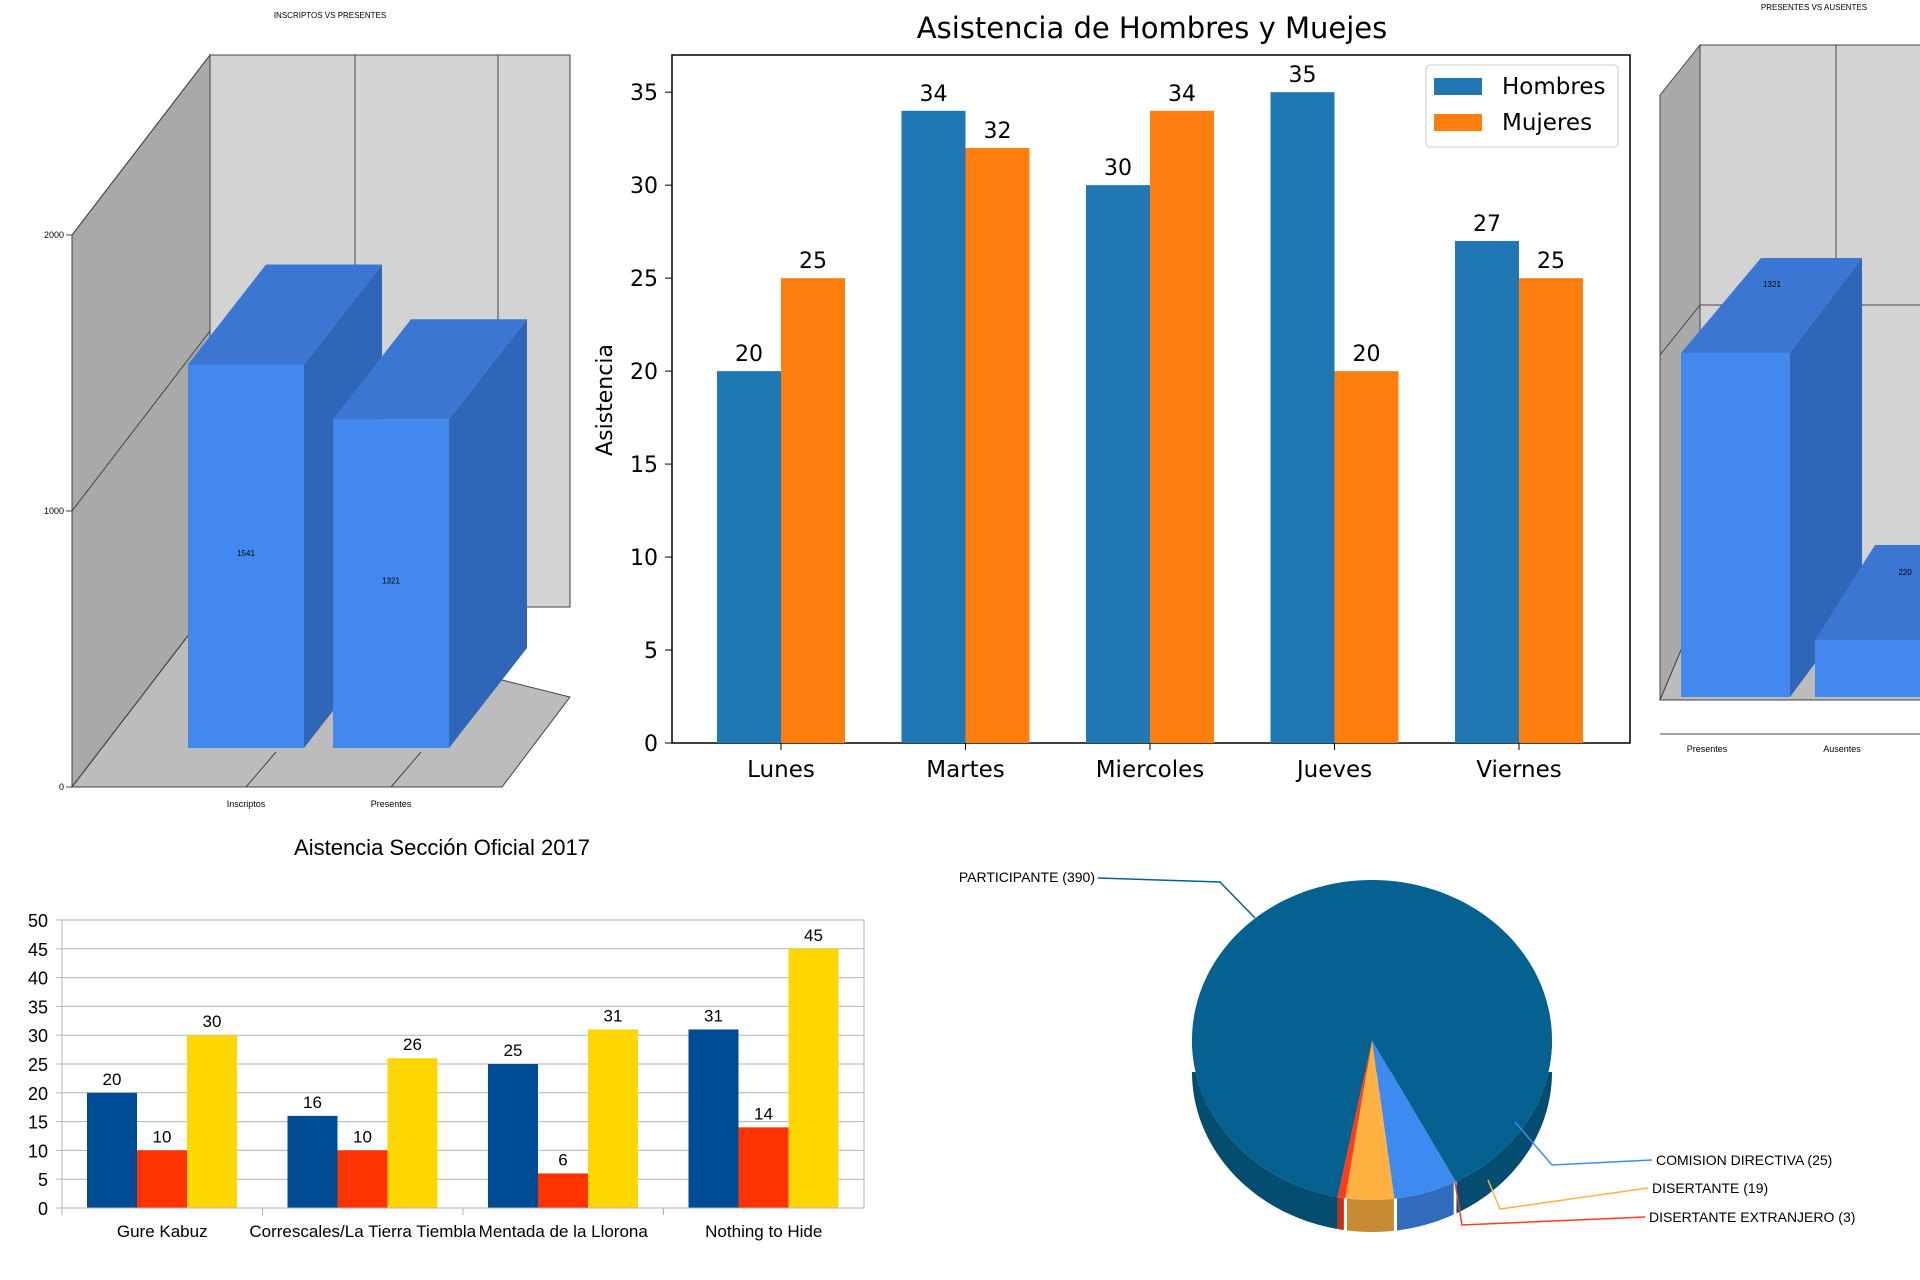  Describe the element at coordinates (965, 770) in the screenshot. I see `x-tick-label: Martes` at that location.